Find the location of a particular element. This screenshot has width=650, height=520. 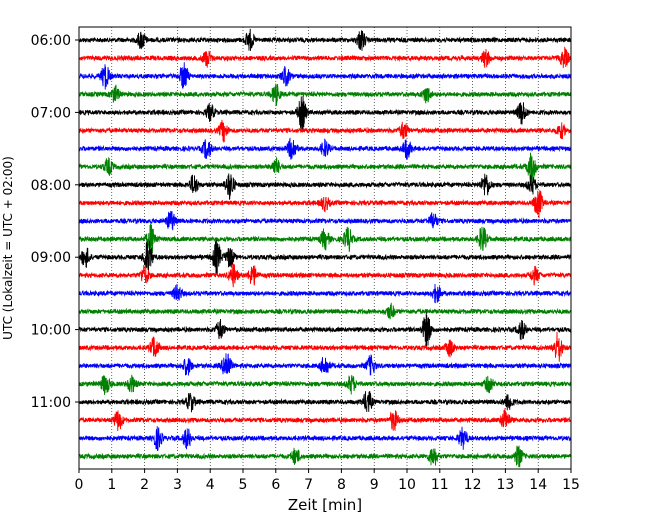

x-axis-label: Zeit [min] is located at coordinates (325, 505).